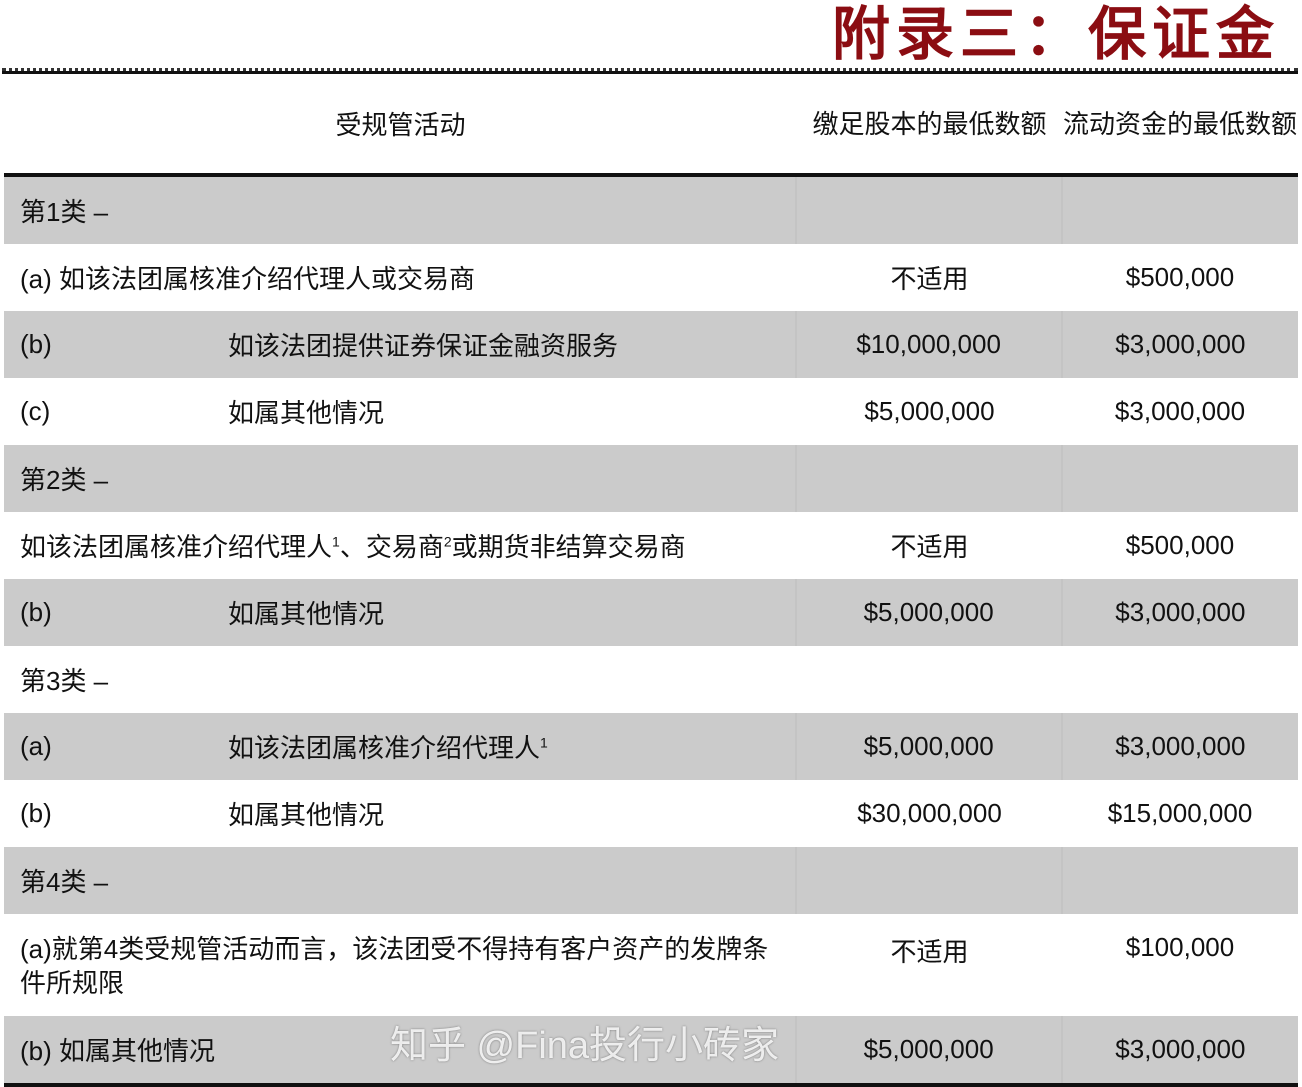 Image resolution: width=1302 pixels, height=1087 pixels. What do you see at coordinates (400, 125) in the screenshot?
I see `header-activity: 受规管活动` at bounding box center [400, 125].